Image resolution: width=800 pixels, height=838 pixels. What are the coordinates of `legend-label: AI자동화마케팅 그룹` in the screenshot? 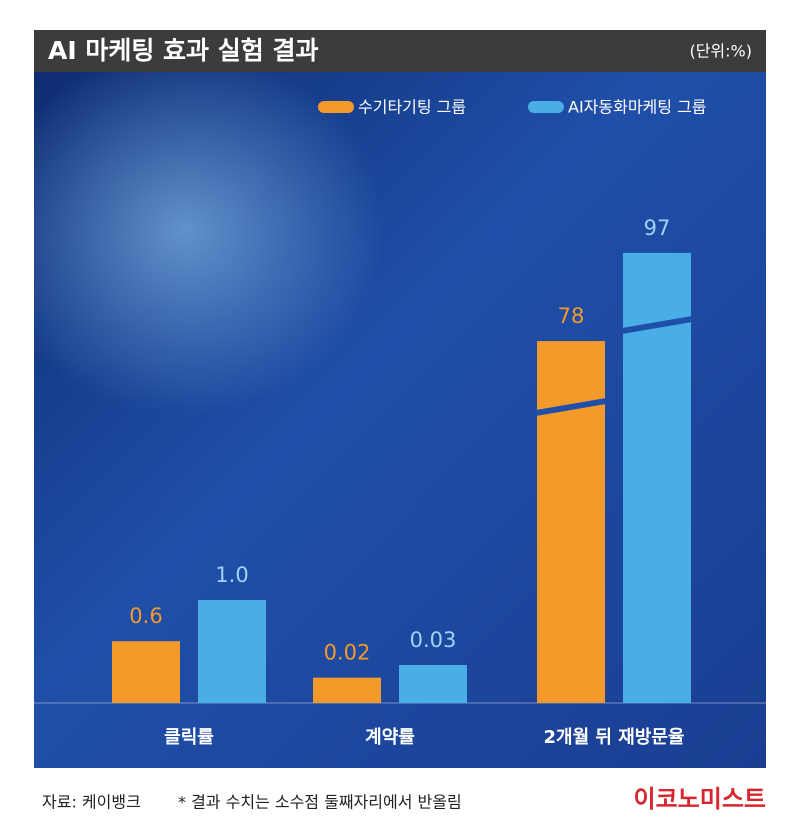 It's located at (637, 107).